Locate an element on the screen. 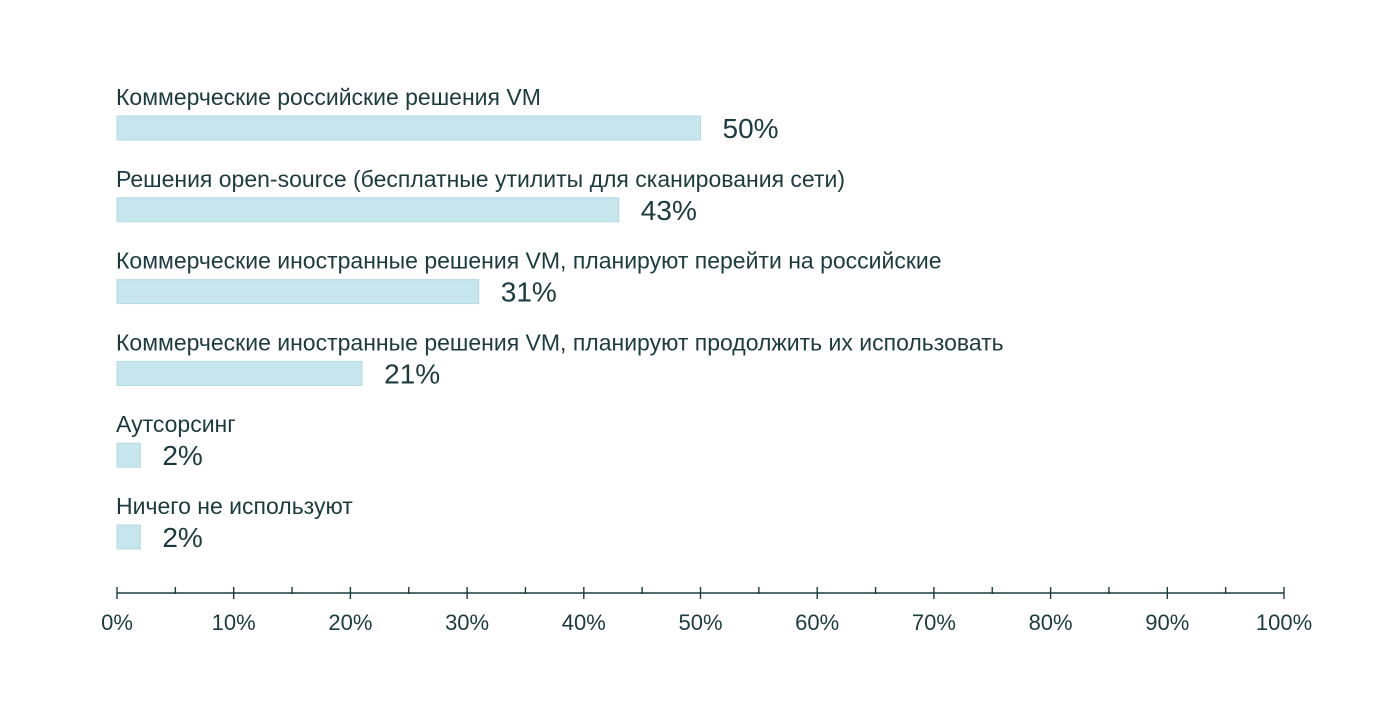 The height and width of the screenshot is (717, 1400). x-tick-label: 30% is located at coordinates (467, 622).